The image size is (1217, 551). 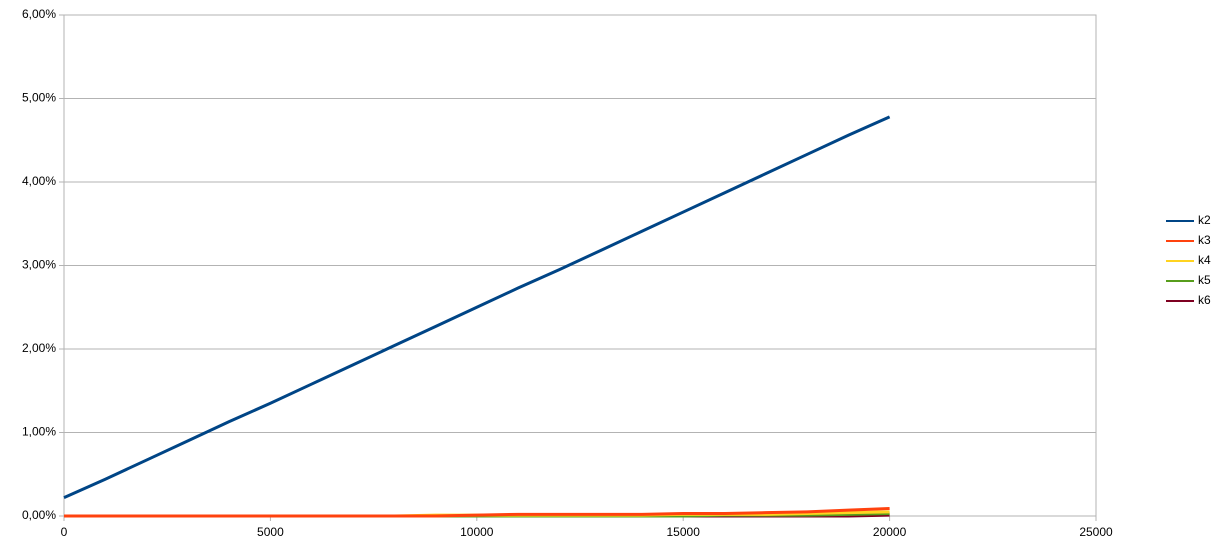 What do you see at coordinates (477, 532) in the screenshot?
I see `x-tick-label: 10000` at bounding box center [477, 532].